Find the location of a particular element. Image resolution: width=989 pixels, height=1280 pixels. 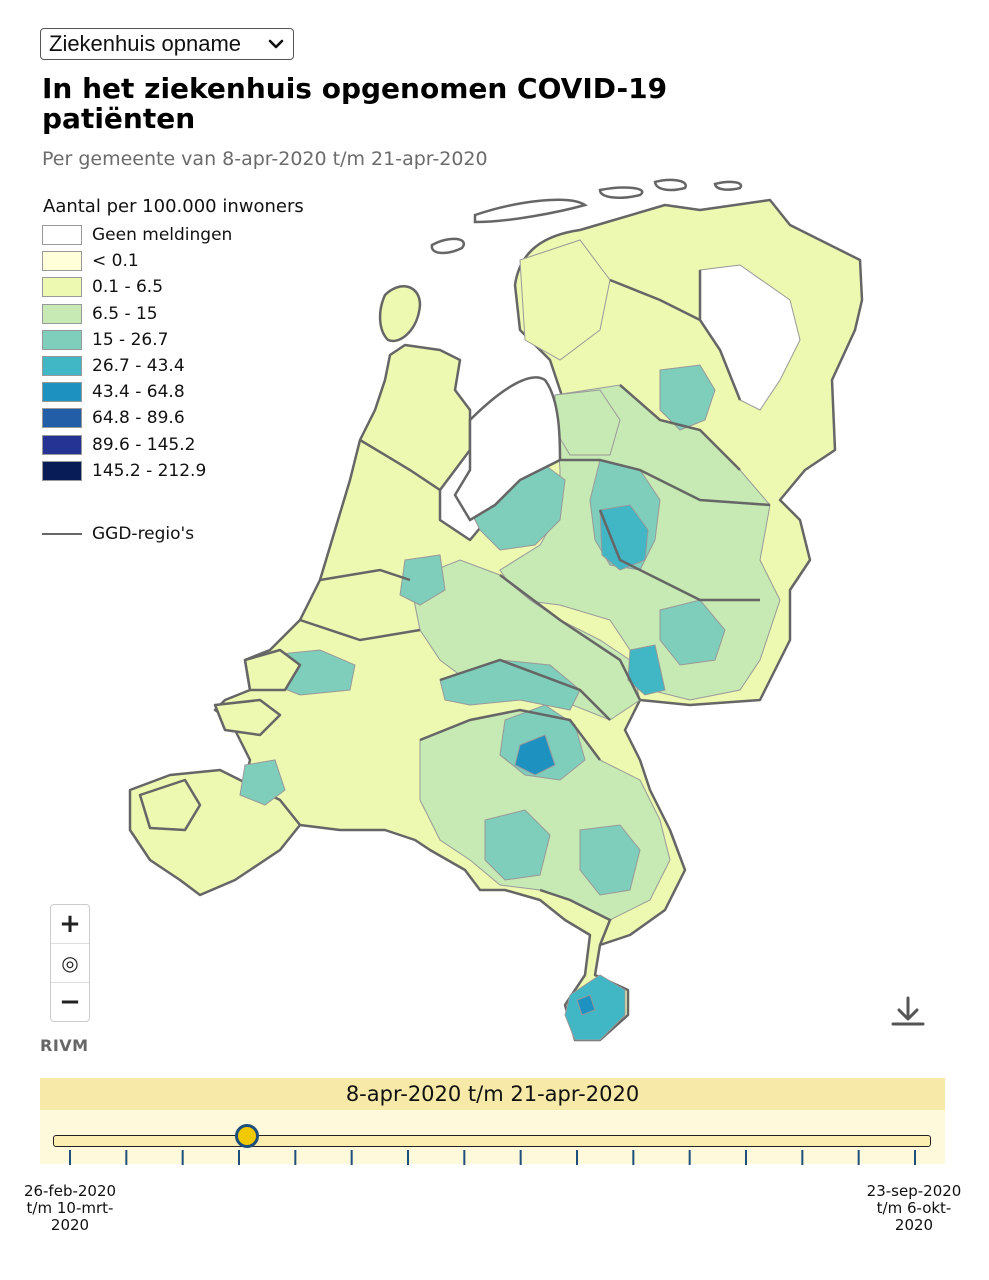

island-schiermonnikoog is located at coordinates (670, 185).